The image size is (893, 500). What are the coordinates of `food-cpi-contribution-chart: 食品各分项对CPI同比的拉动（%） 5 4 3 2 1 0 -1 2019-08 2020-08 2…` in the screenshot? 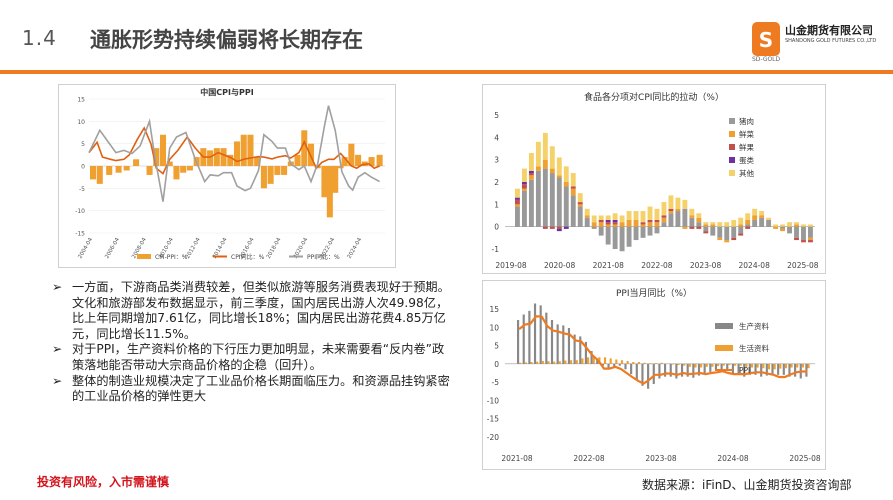 It's located at (655, 180).